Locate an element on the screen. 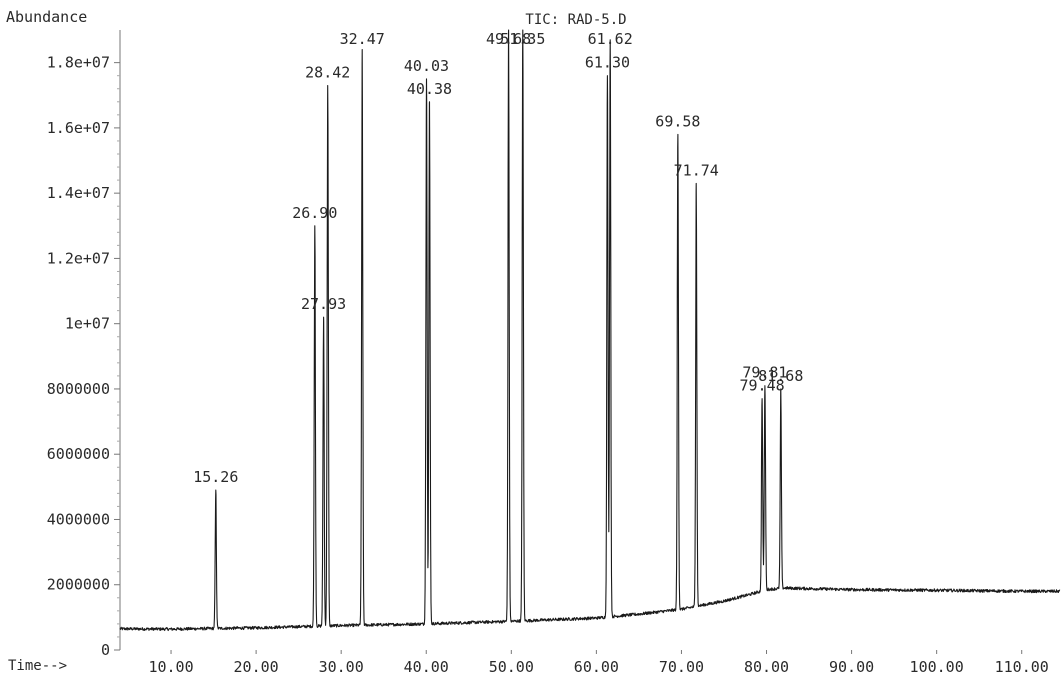 The height and width of the screenshot is (680, 1063). chart-title: TIC: RAD-5.D is located at coordinates (575, 20).